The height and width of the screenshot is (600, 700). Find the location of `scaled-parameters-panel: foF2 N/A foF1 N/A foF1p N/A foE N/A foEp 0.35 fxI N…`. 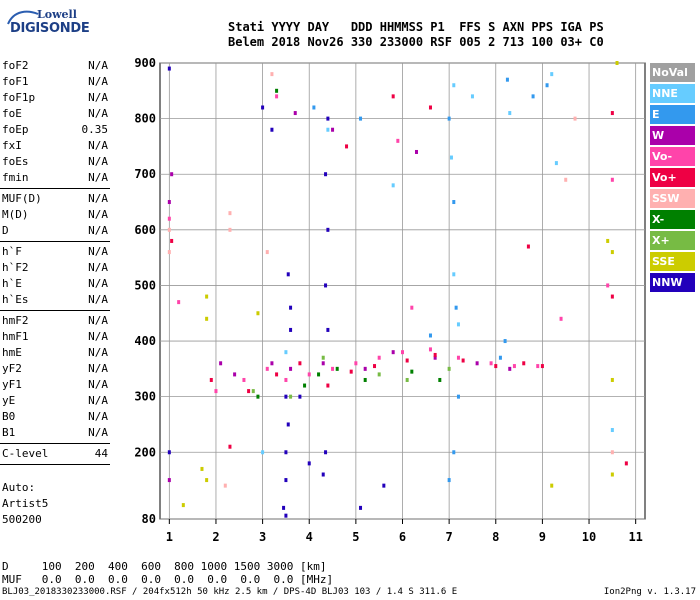

scaled-parameters-panel: foF2 N/A foF1 N/A foF1p N/A foE N/A foEp 0.35 fxI N… is located at coordinates (56, 262).